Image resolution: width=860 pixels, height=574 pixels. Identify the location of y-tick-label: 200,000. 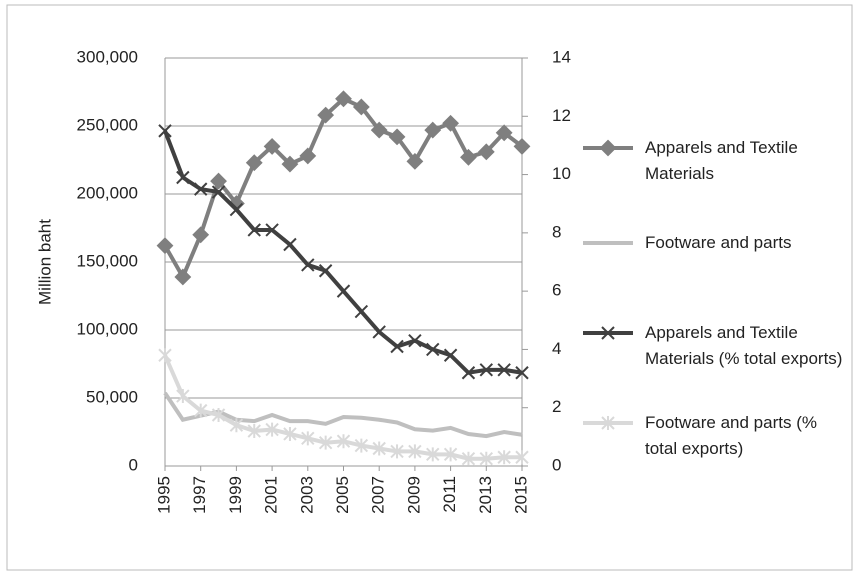
(107, 192).